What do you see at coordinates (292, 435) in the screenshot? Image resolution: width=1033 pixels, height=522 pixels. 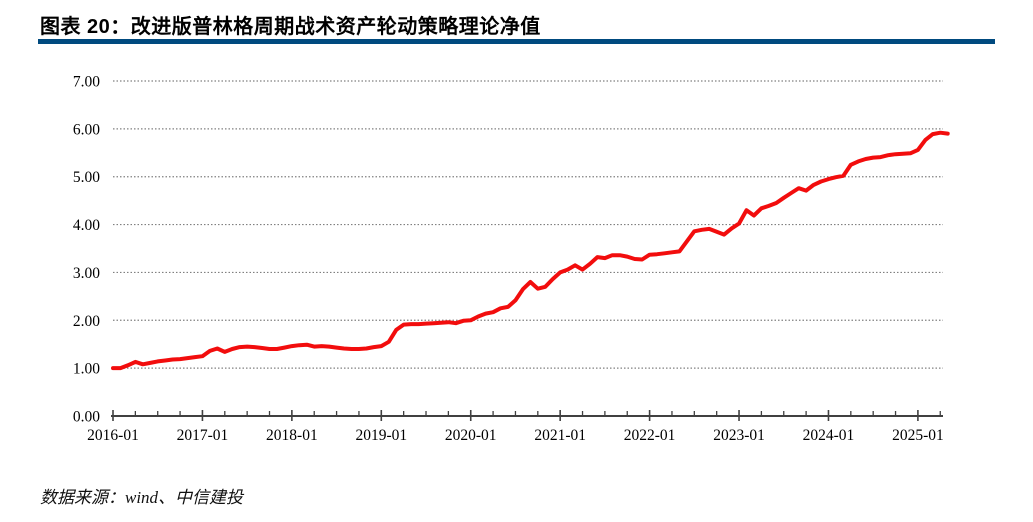 I see `x-axis-tick-label: 2018-01` at bounding box center [292, 435].